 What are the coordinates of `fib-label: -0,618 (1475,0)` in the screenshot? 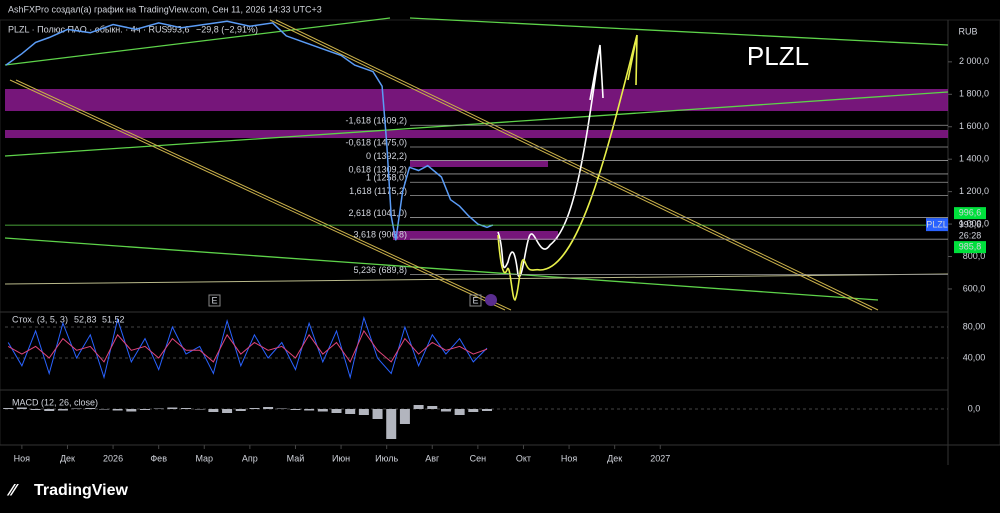 It's located at (376, 142).